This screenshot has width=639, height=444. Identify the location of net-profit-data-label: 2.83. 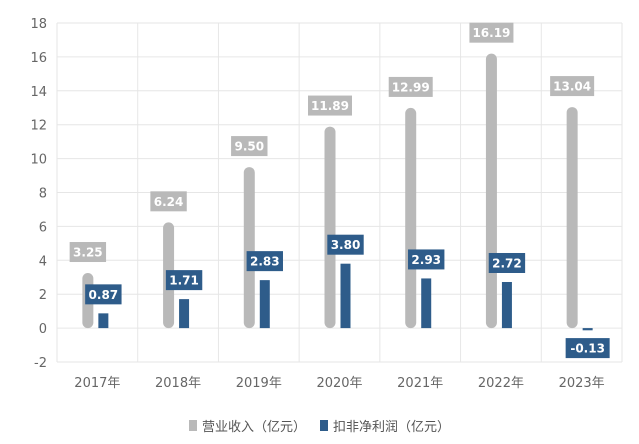
(265, 262).